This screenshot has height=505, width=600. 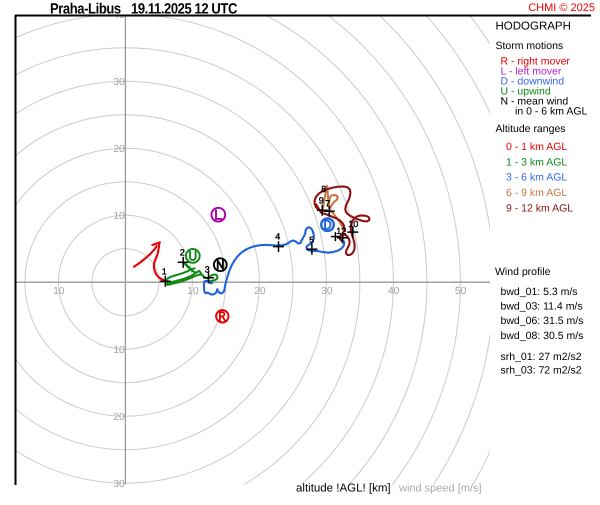 What do you see at coordinates (539, 208) in the screenshot?
I see `svg-text: 9 - 12 km AGL` at bounding box center [539, 208].